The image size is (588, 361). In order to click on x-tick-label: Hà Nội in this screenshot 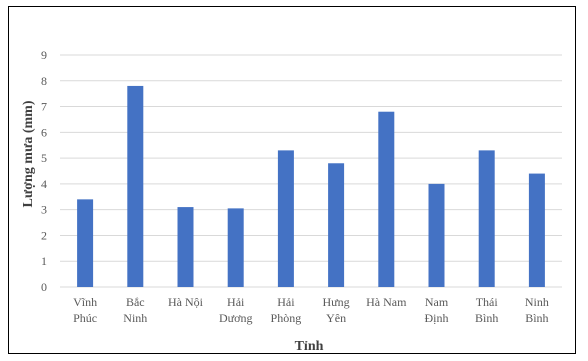, I will do `click(186, 302)`.